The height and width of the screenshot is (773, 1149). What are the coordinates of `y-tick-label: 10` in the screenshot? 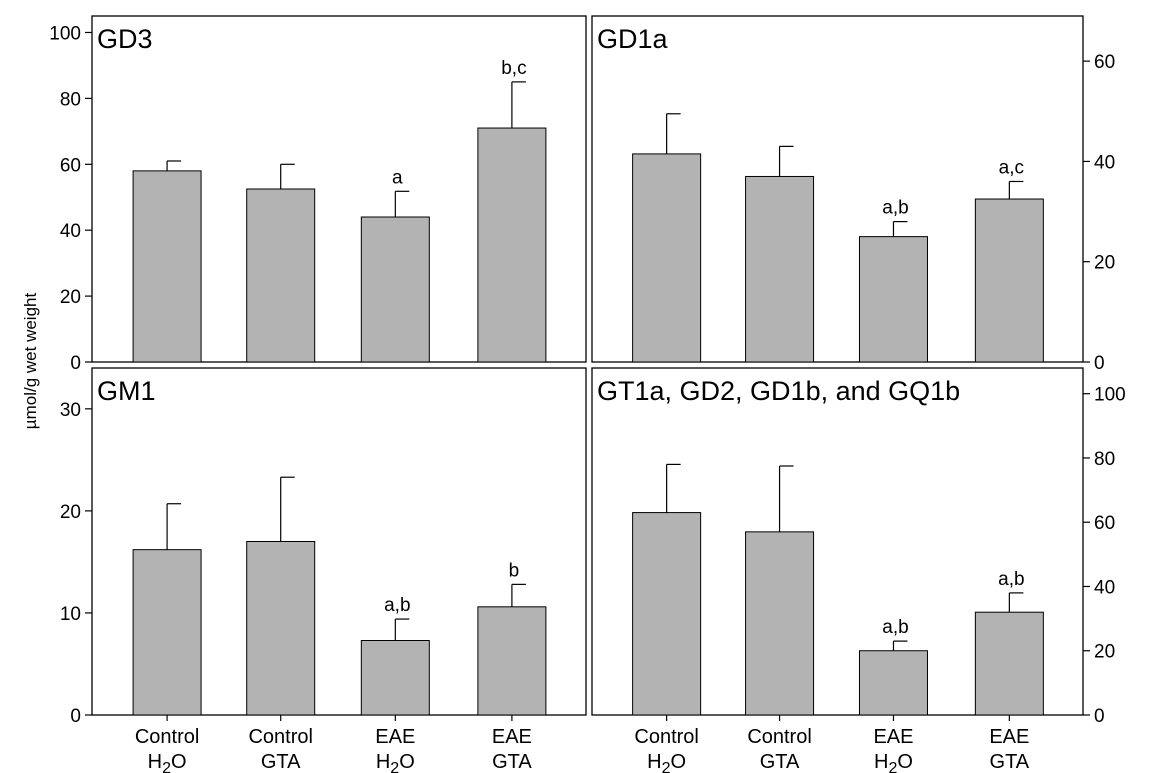 It's located at (70, 614).